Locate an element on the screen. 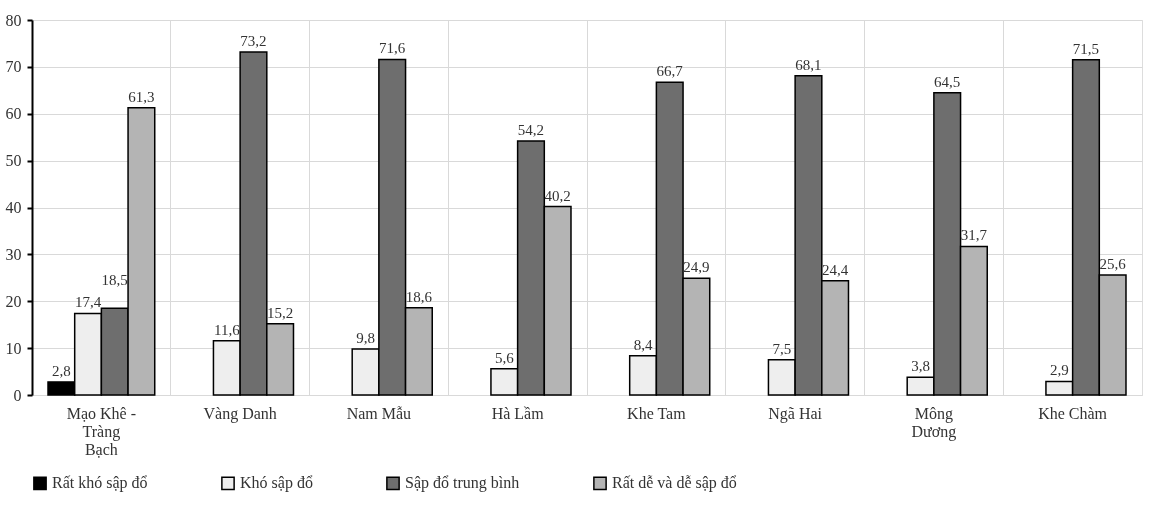  x-tick-label: Hà Lầm is located at coordinates (518, 413).